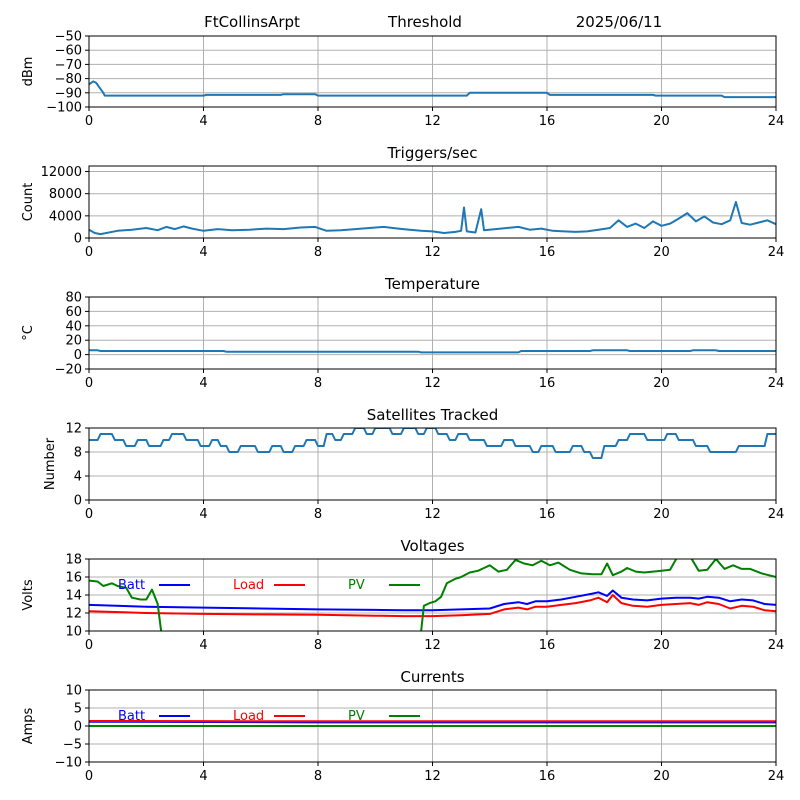  I want to click on chart-panel-threshold: 0 4 8 12 16 20 24 −100−90−80−70−60−50 dBm, so click(402, 80).